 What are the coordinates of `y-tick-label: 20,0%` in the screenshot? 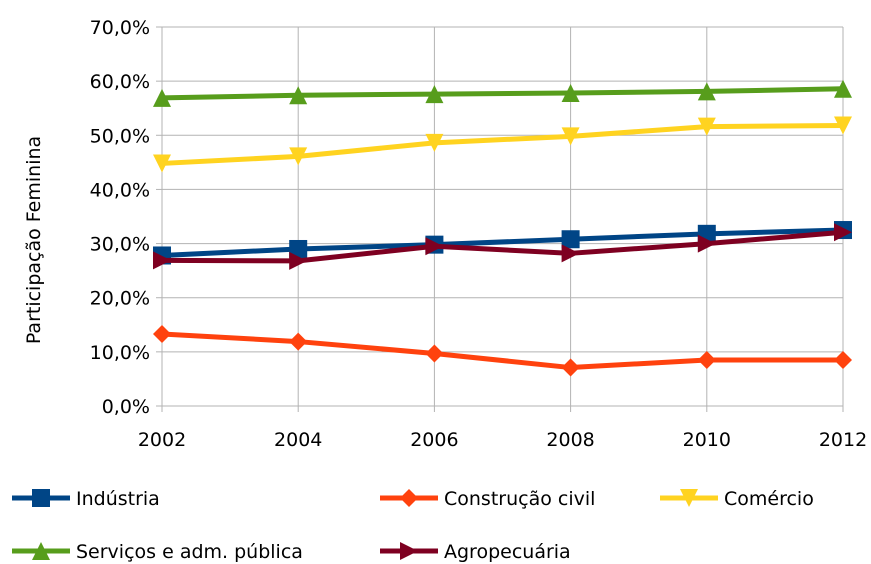 It's located at (120, 299).